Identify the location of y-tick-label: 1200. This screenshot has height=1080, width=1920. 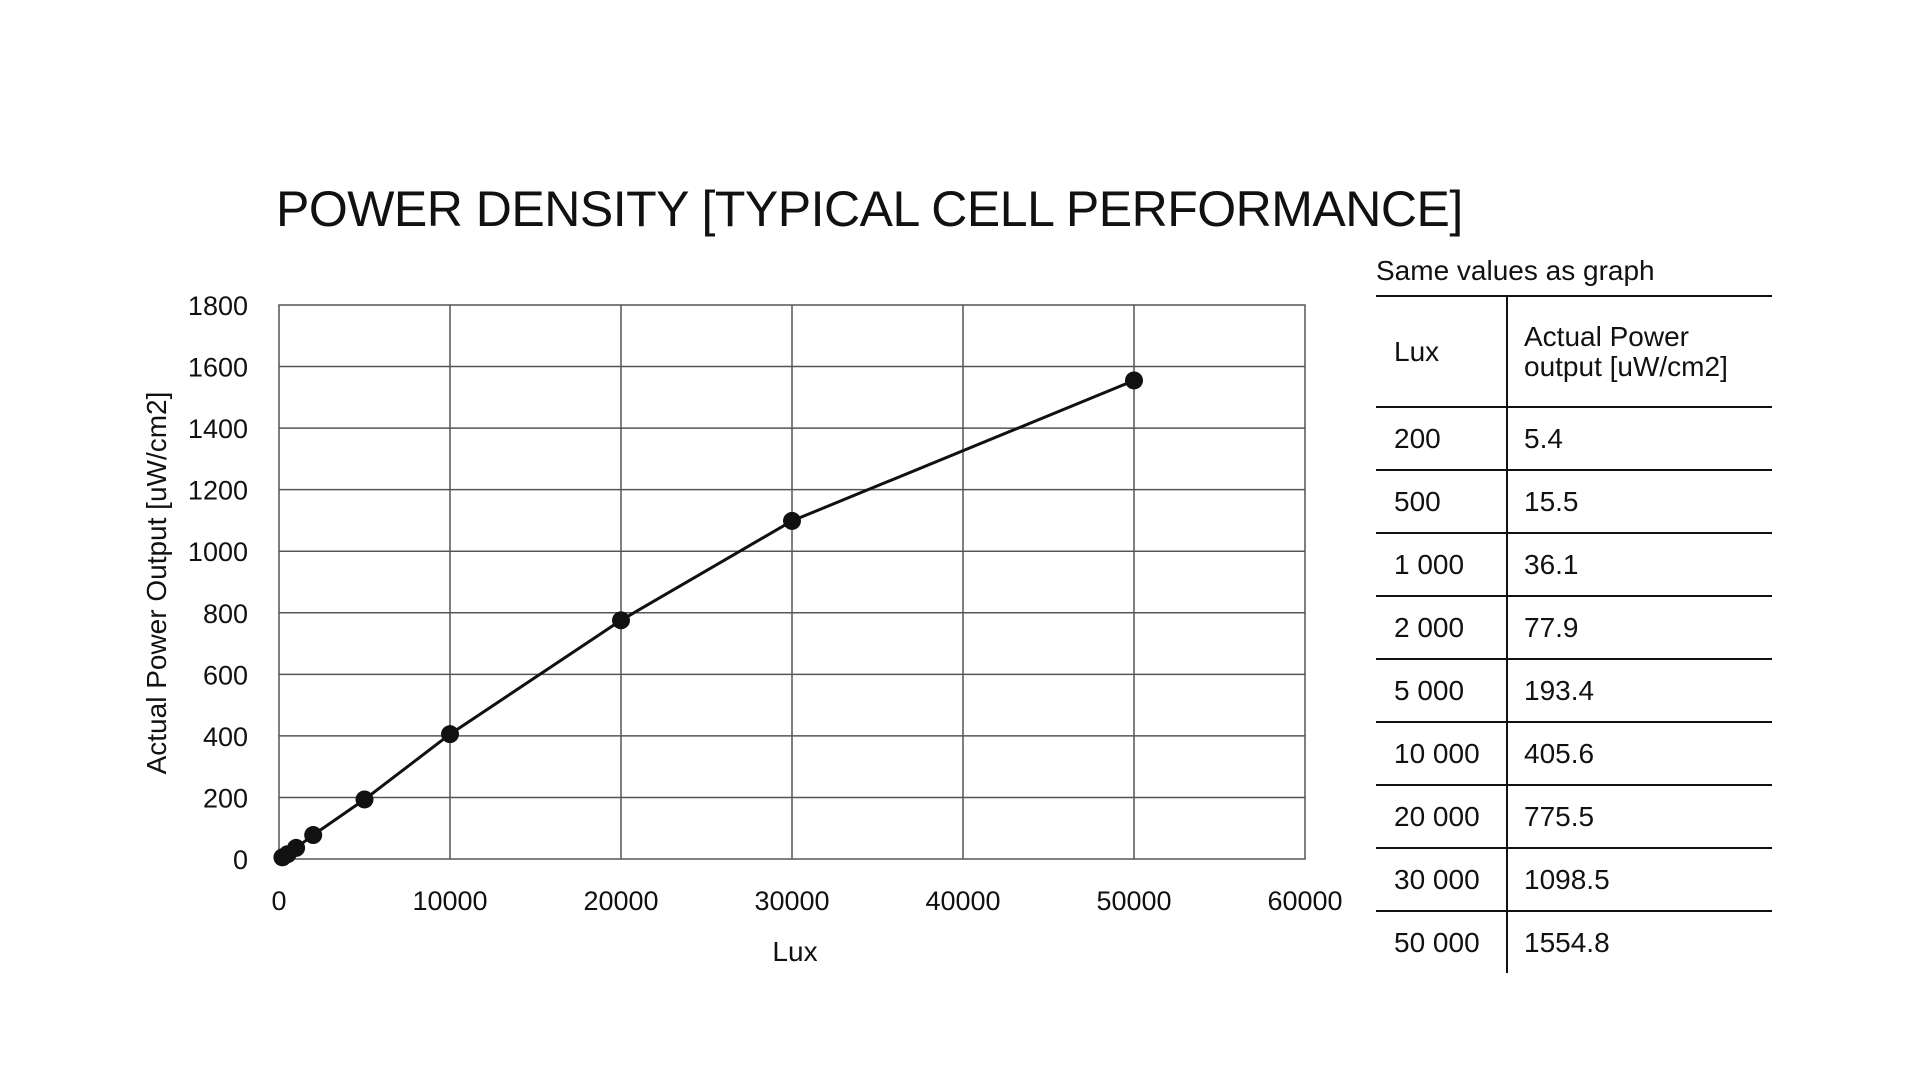
(218, 491).